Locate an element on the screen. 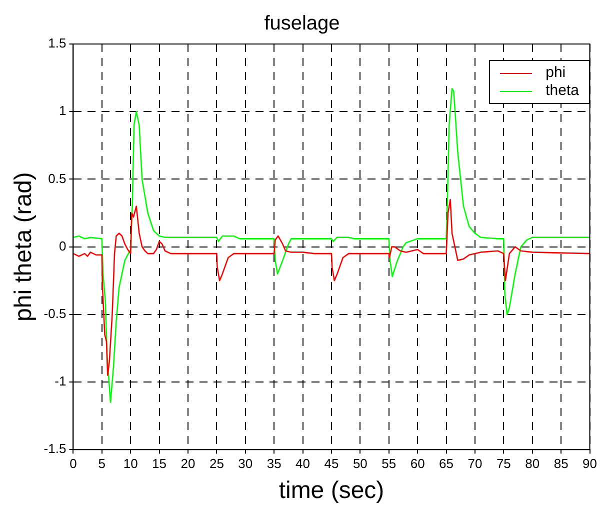  x-tick-label: 30 is located at coordinates (245, 463).